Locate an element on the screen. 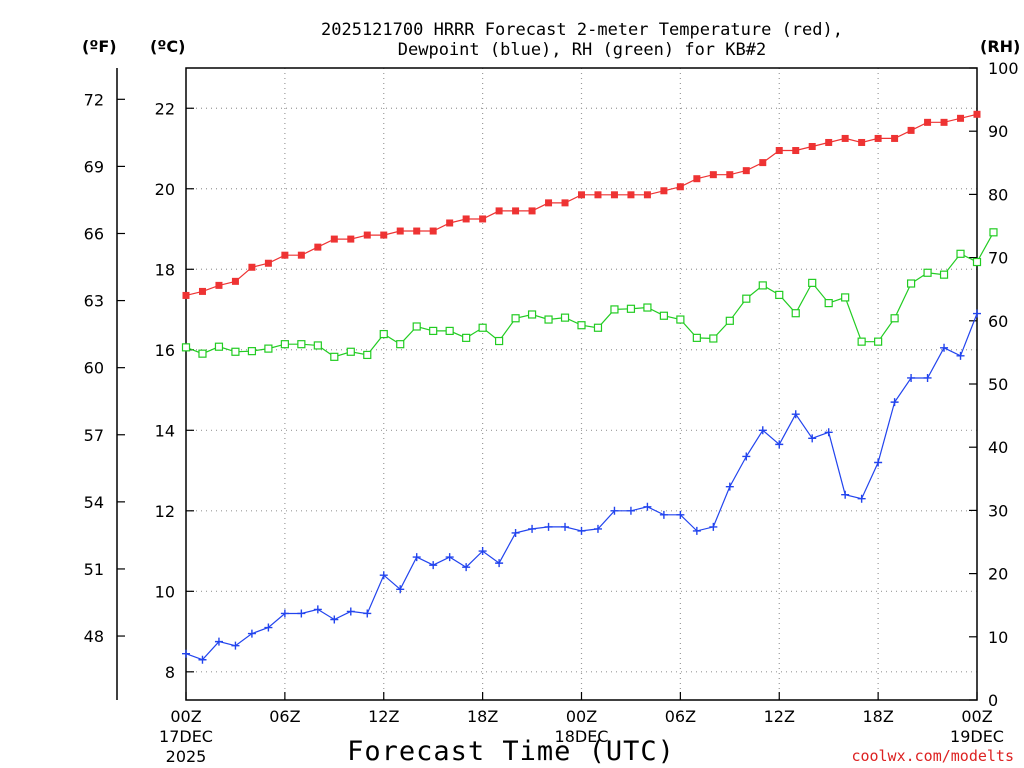 The width and height of the screenshot is (1024, 768). celsius-tick-label: 8 is located at coordinates (170, 672).